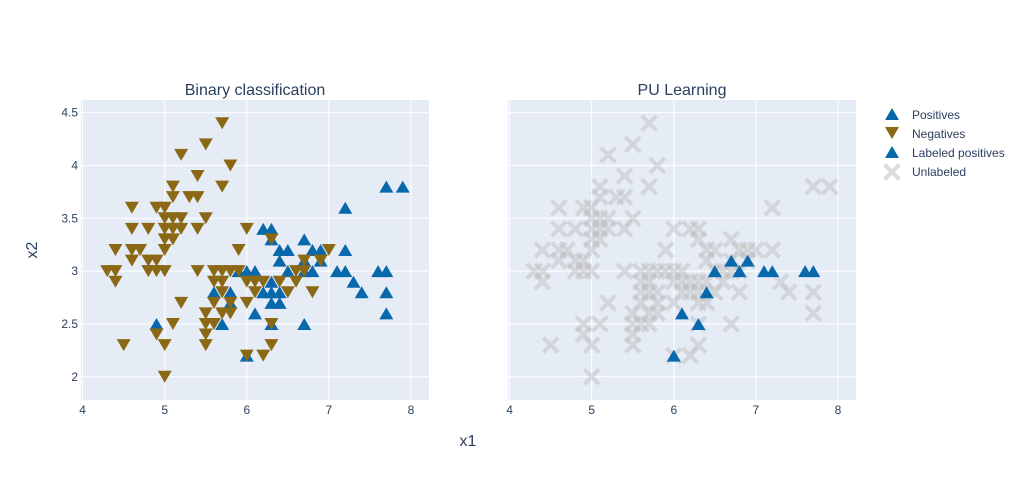 This screenshot has height=480, width=1024. I want to click on x-tick-label: 6, so click(673, 410).